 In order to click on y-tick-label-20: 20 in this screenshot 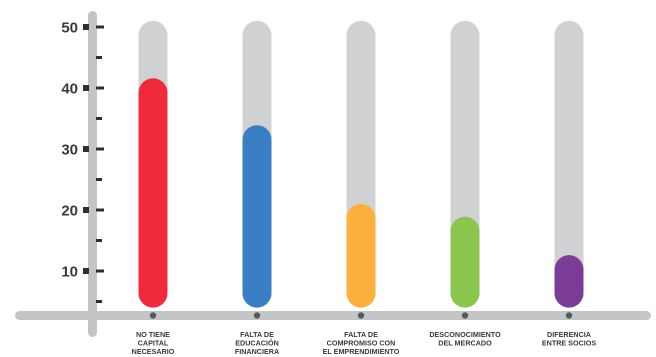, I will do `click(69, 211)`.